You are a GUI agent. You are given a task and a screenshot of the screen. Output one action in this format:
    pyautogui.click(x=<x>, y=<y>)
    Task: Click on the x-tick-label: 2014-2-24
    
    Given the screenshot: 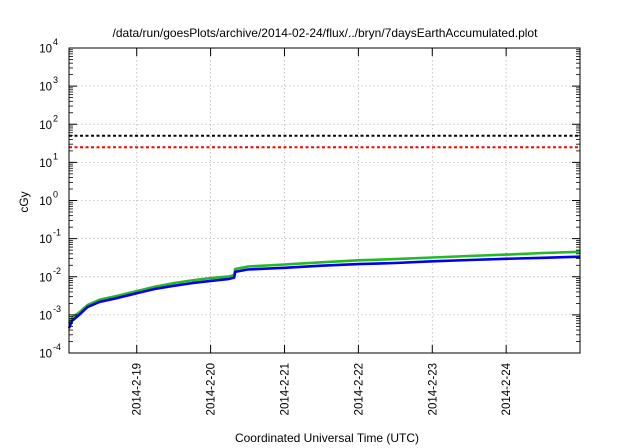 What is the action you would take?
    pyautogui.click(x=507, y=388)
    